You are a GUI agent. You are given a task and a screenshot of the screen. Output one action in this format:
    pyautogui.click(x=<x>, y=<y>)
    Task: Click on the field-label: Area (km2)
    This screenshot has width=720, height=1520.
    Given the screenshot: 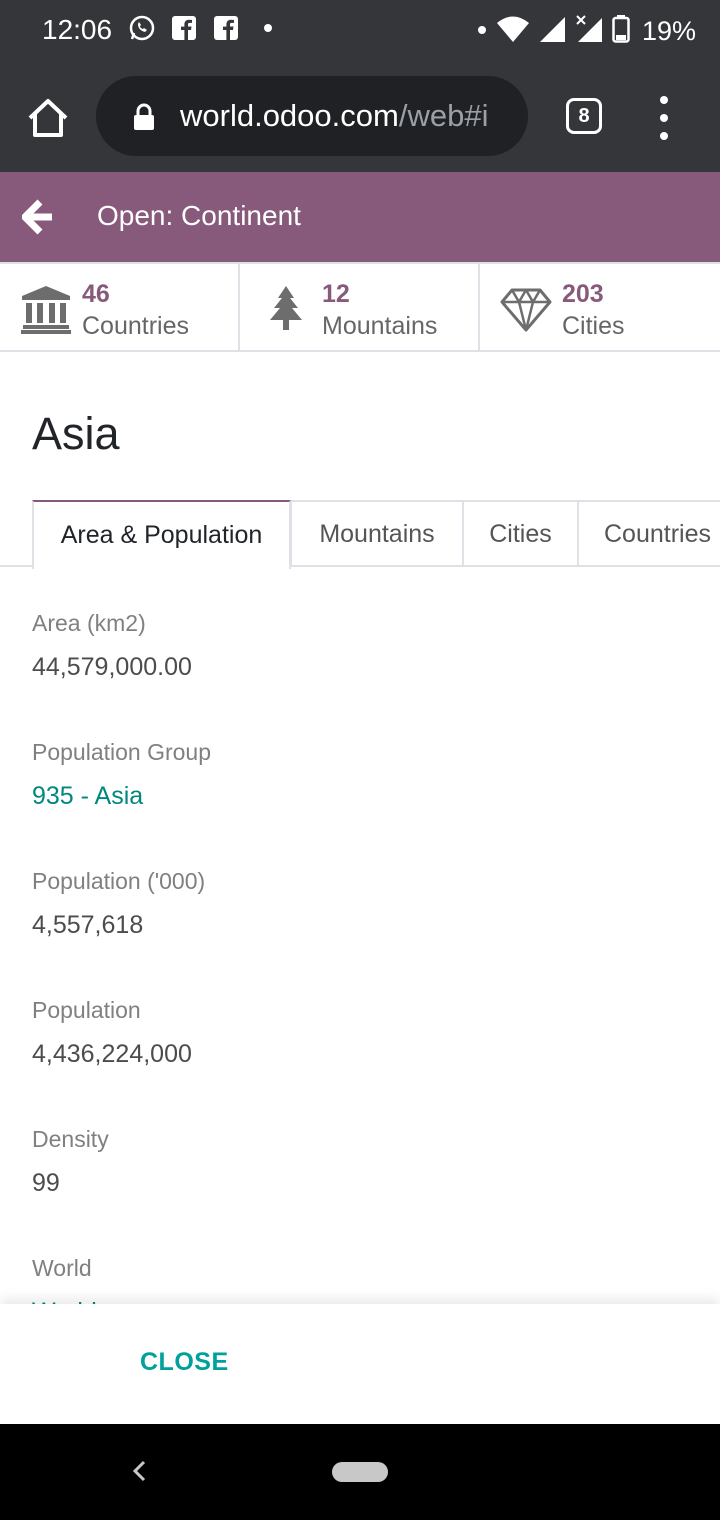 What is the action you would take?
    pyautogui.click(x=89, y=623)
    